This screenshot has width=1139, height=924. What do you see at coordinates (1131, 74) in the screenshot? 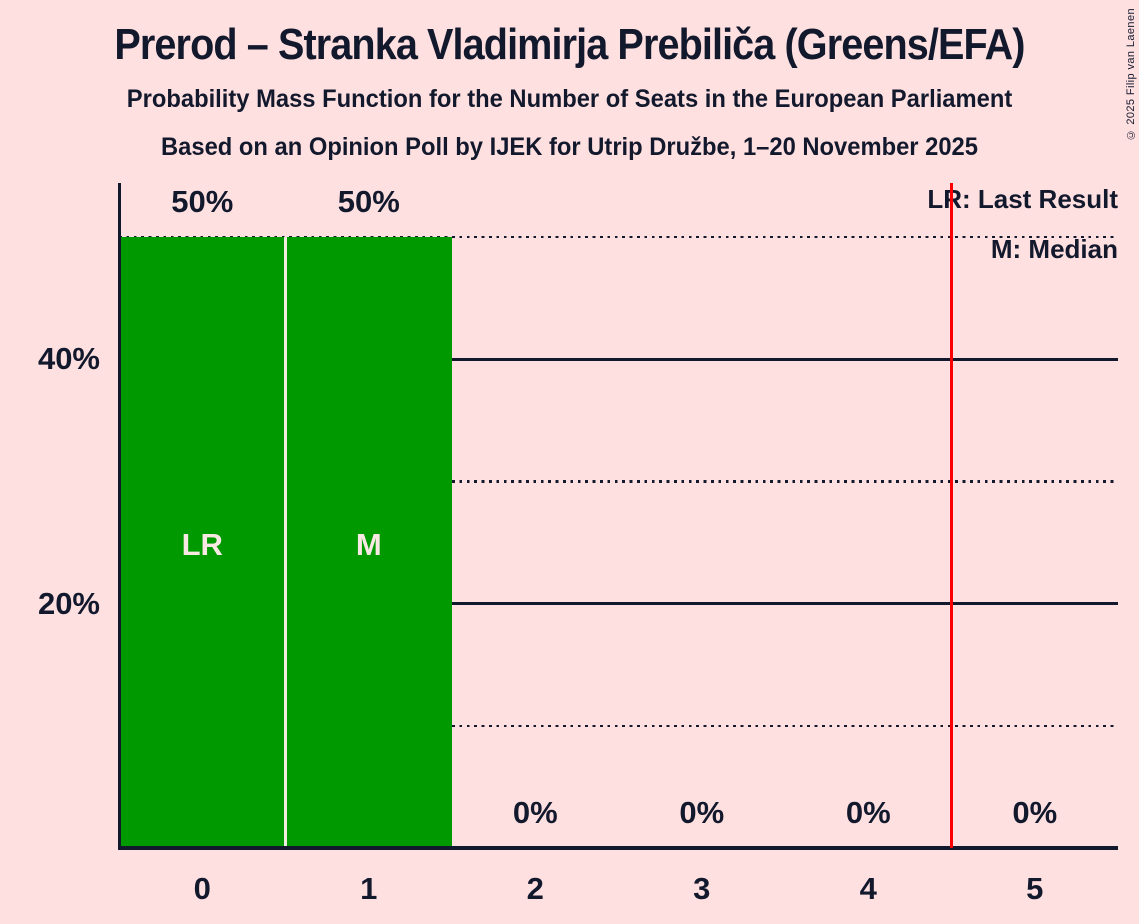
I see `copyright-notice: © 2025 Filip van Laenen` at bounding box center [1131, 74].